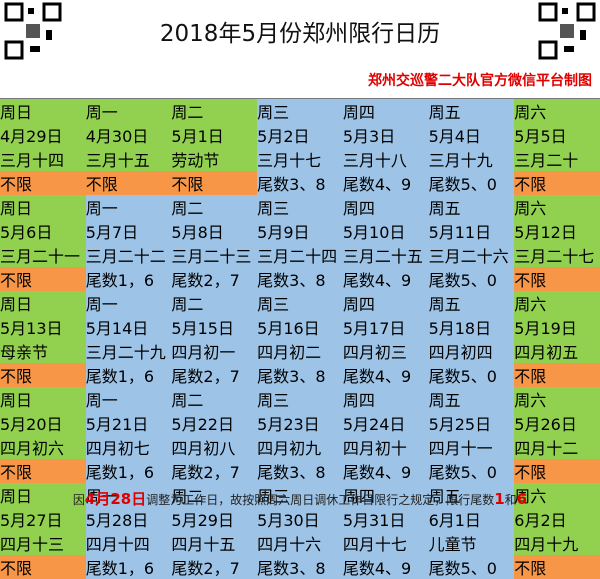 The height and width of the screenshot is (579, 600). Describe the element at coordinates (374, 424) in the screenshot. I see `date: 5月24日` at that location.